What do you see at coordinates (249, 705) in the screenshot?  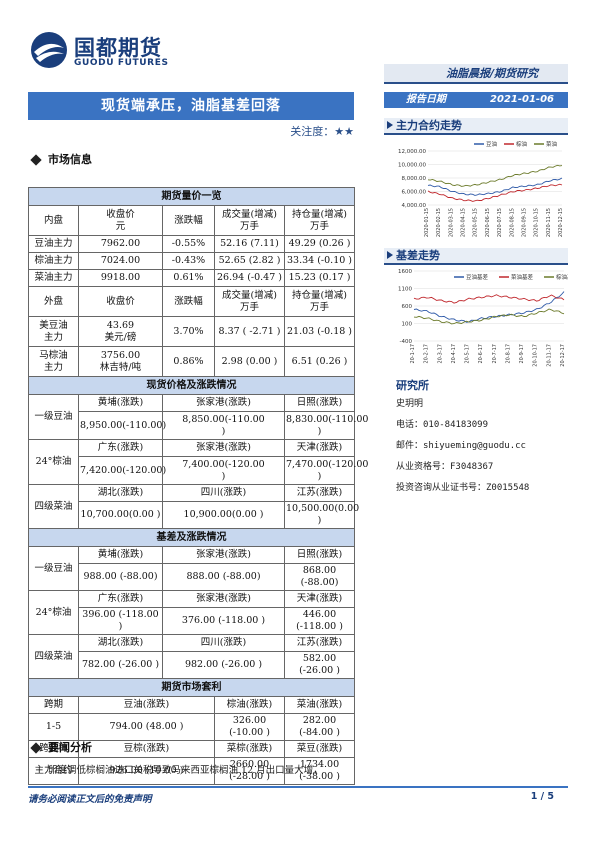 I see `region-header: 棕油(涨跌)` at bounding box center [249, 705].